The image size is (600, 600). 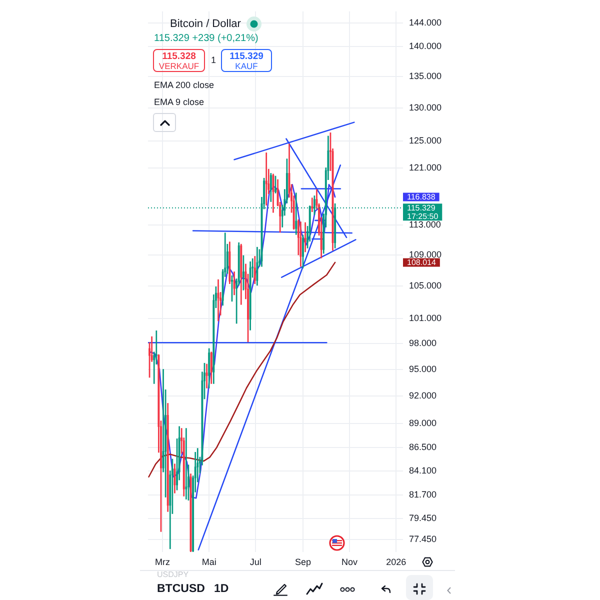 I want to click on x-tick-label: 2026, so click(x=396, y=561).